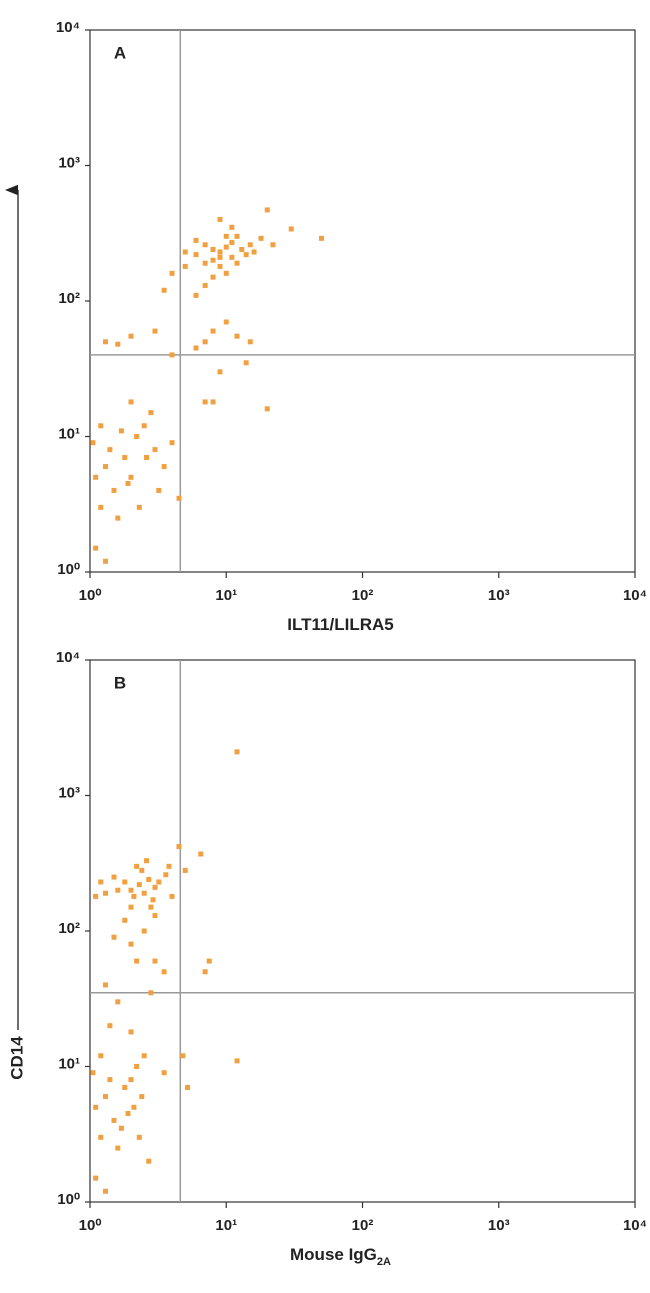 This screenshot has height=1293, width=650. Describe the element at coordinates (120, 52) in the screenshot. I see `panel-label: A` at that location.